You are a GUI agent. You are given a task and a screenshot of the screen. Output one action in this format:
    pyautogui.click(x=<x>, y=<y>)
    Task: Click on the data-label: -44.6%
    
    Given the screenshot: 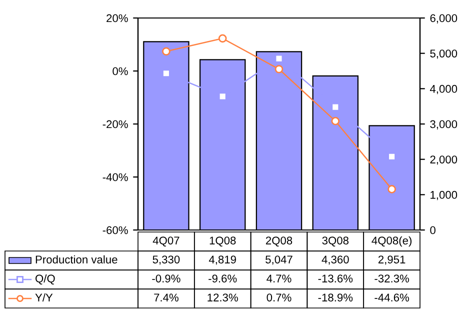 What is the action you would take?
    pyautogui.click(x=392, y=298)
    